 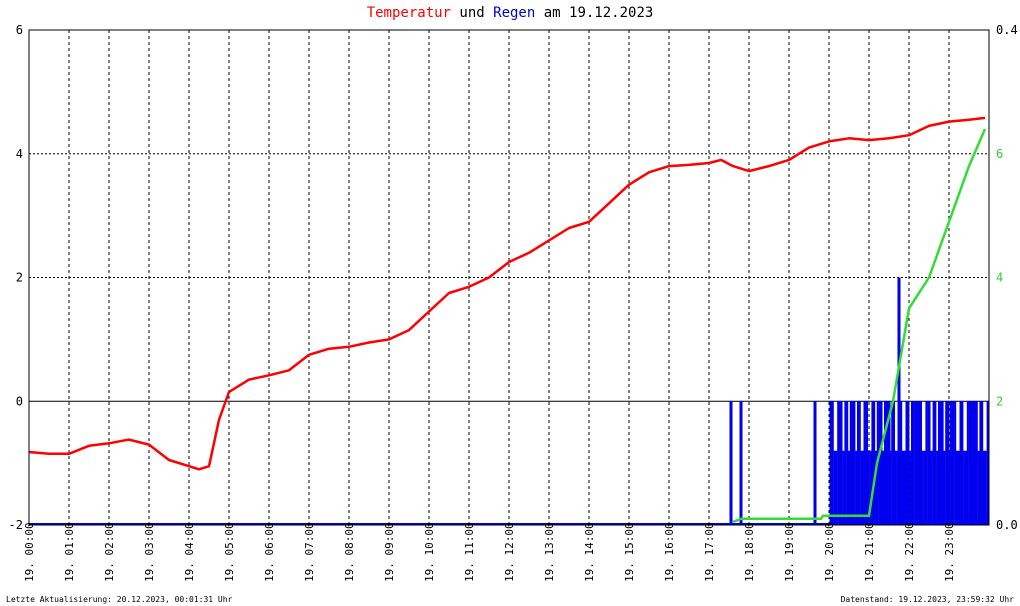 What do you see at coordinates (189, 552) in the screenshot?
I see `x-tick-label: 19. 04:00` at bounding box center [189, 552].